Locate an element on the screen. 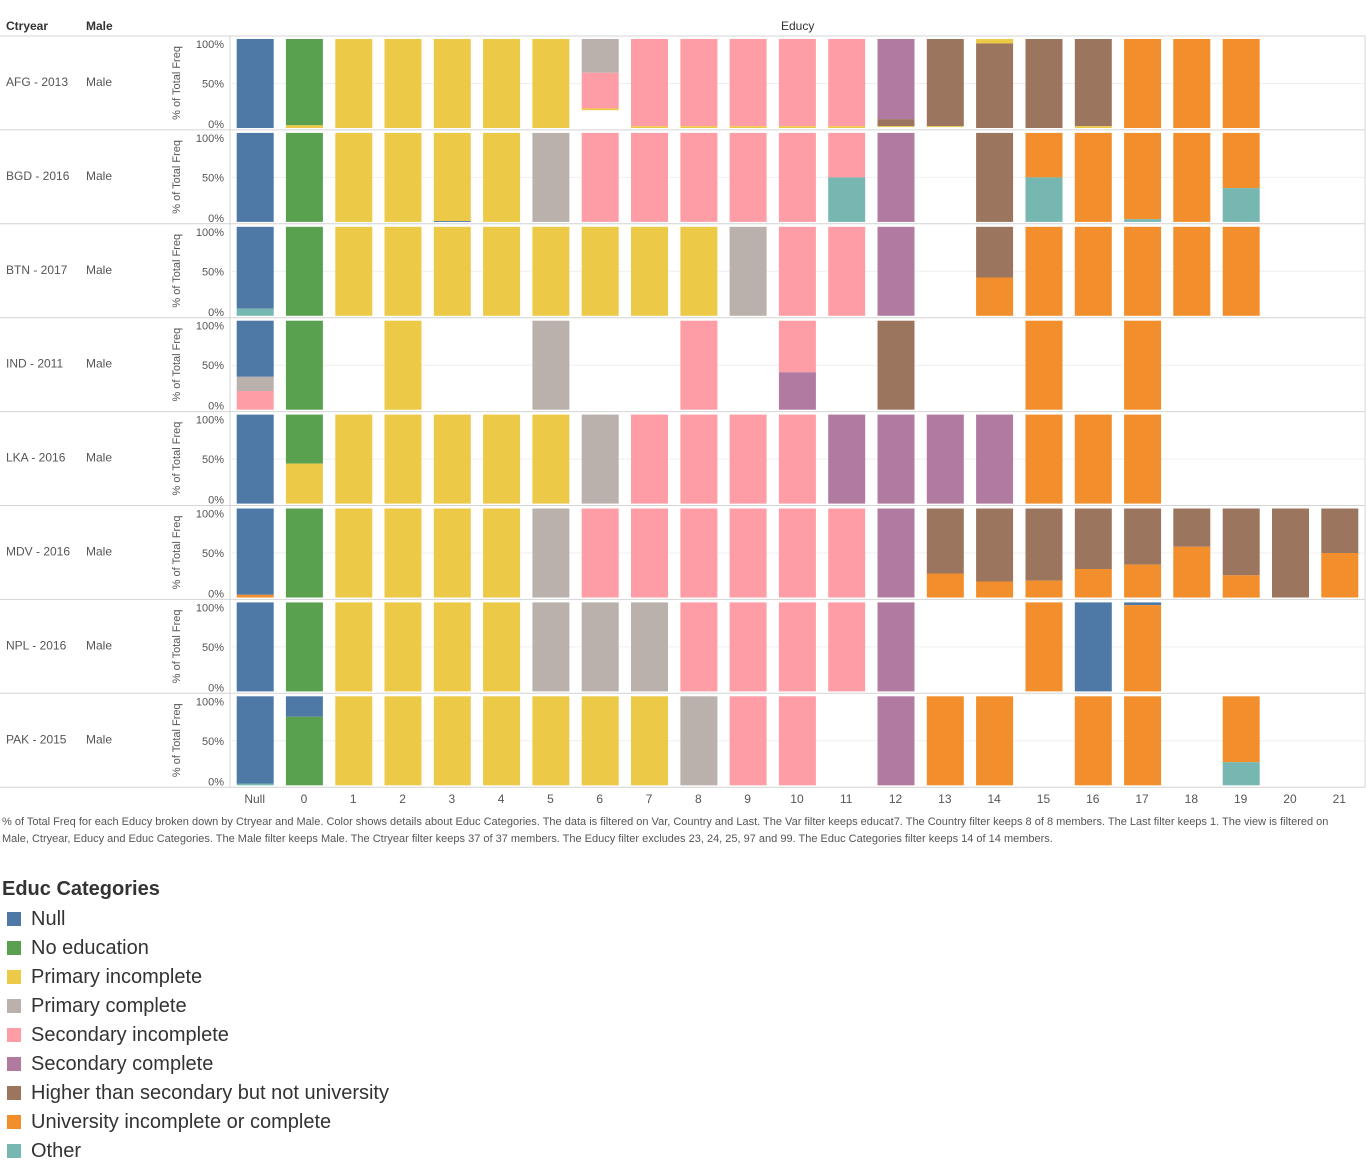 This screenshot has height=1169, width=1367. row-panel: LKA - 2016 Male % of Total Freq 100% 50% 0% is located at coordinates (683, 459).